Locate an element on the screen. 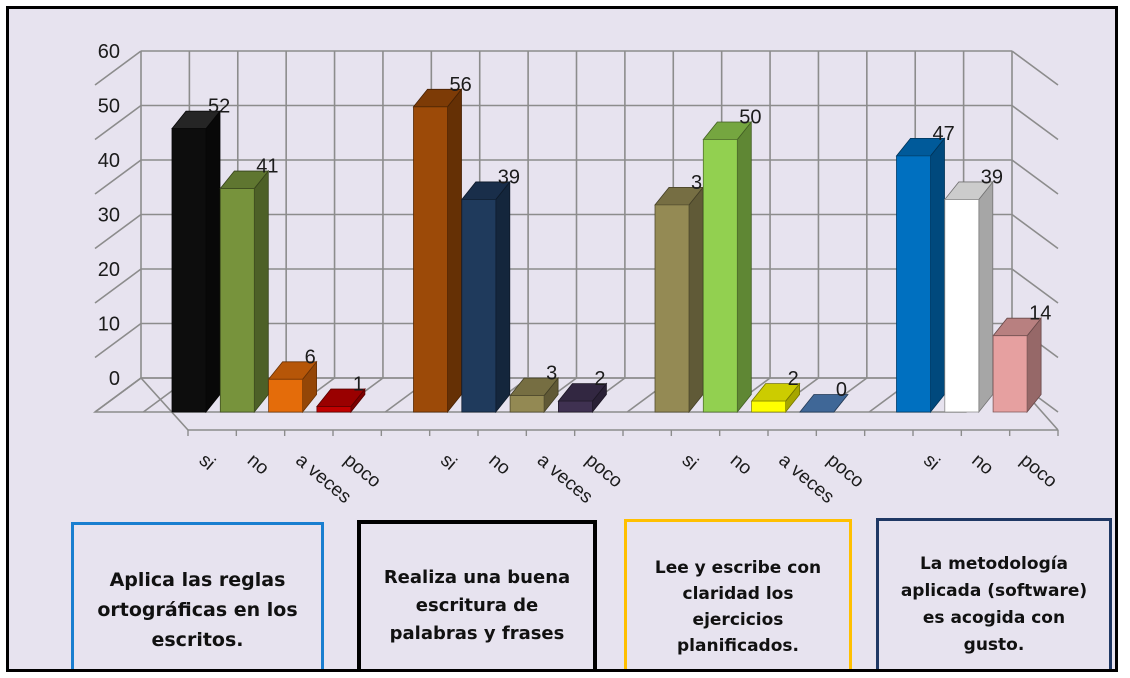  data-label: 0 is located at coordinates (841, 390).